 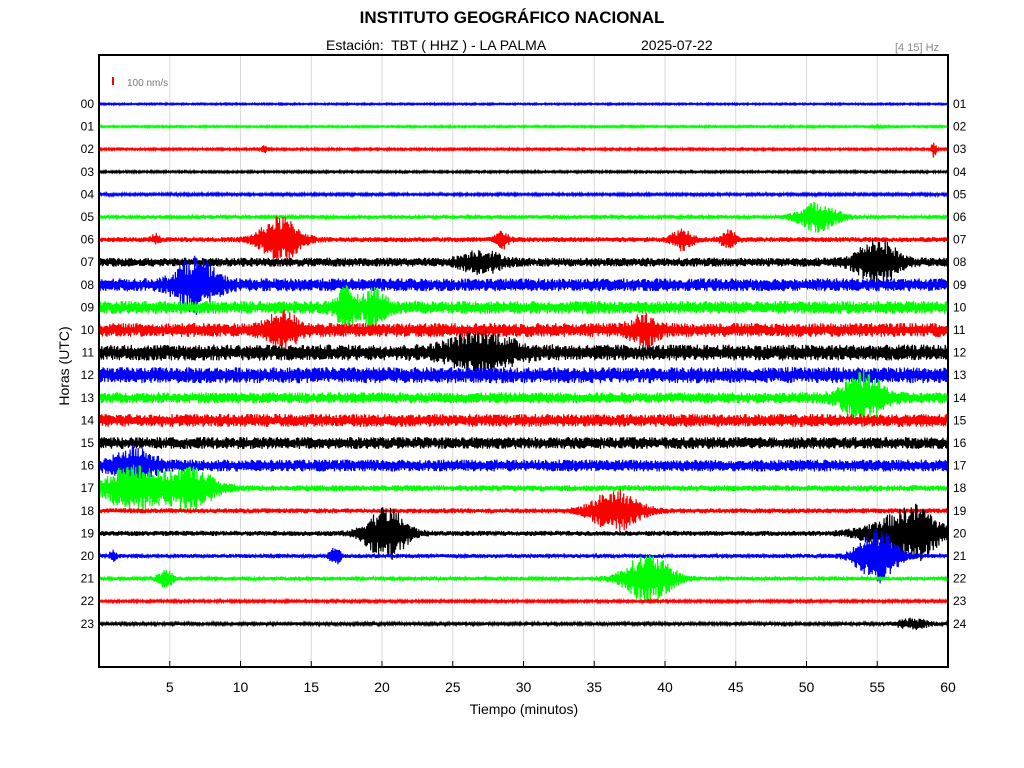 What do you see at coordinates (948, 687) in the screenshot?
I see `x-tick-label: 60` at bounding box center [948, 687].